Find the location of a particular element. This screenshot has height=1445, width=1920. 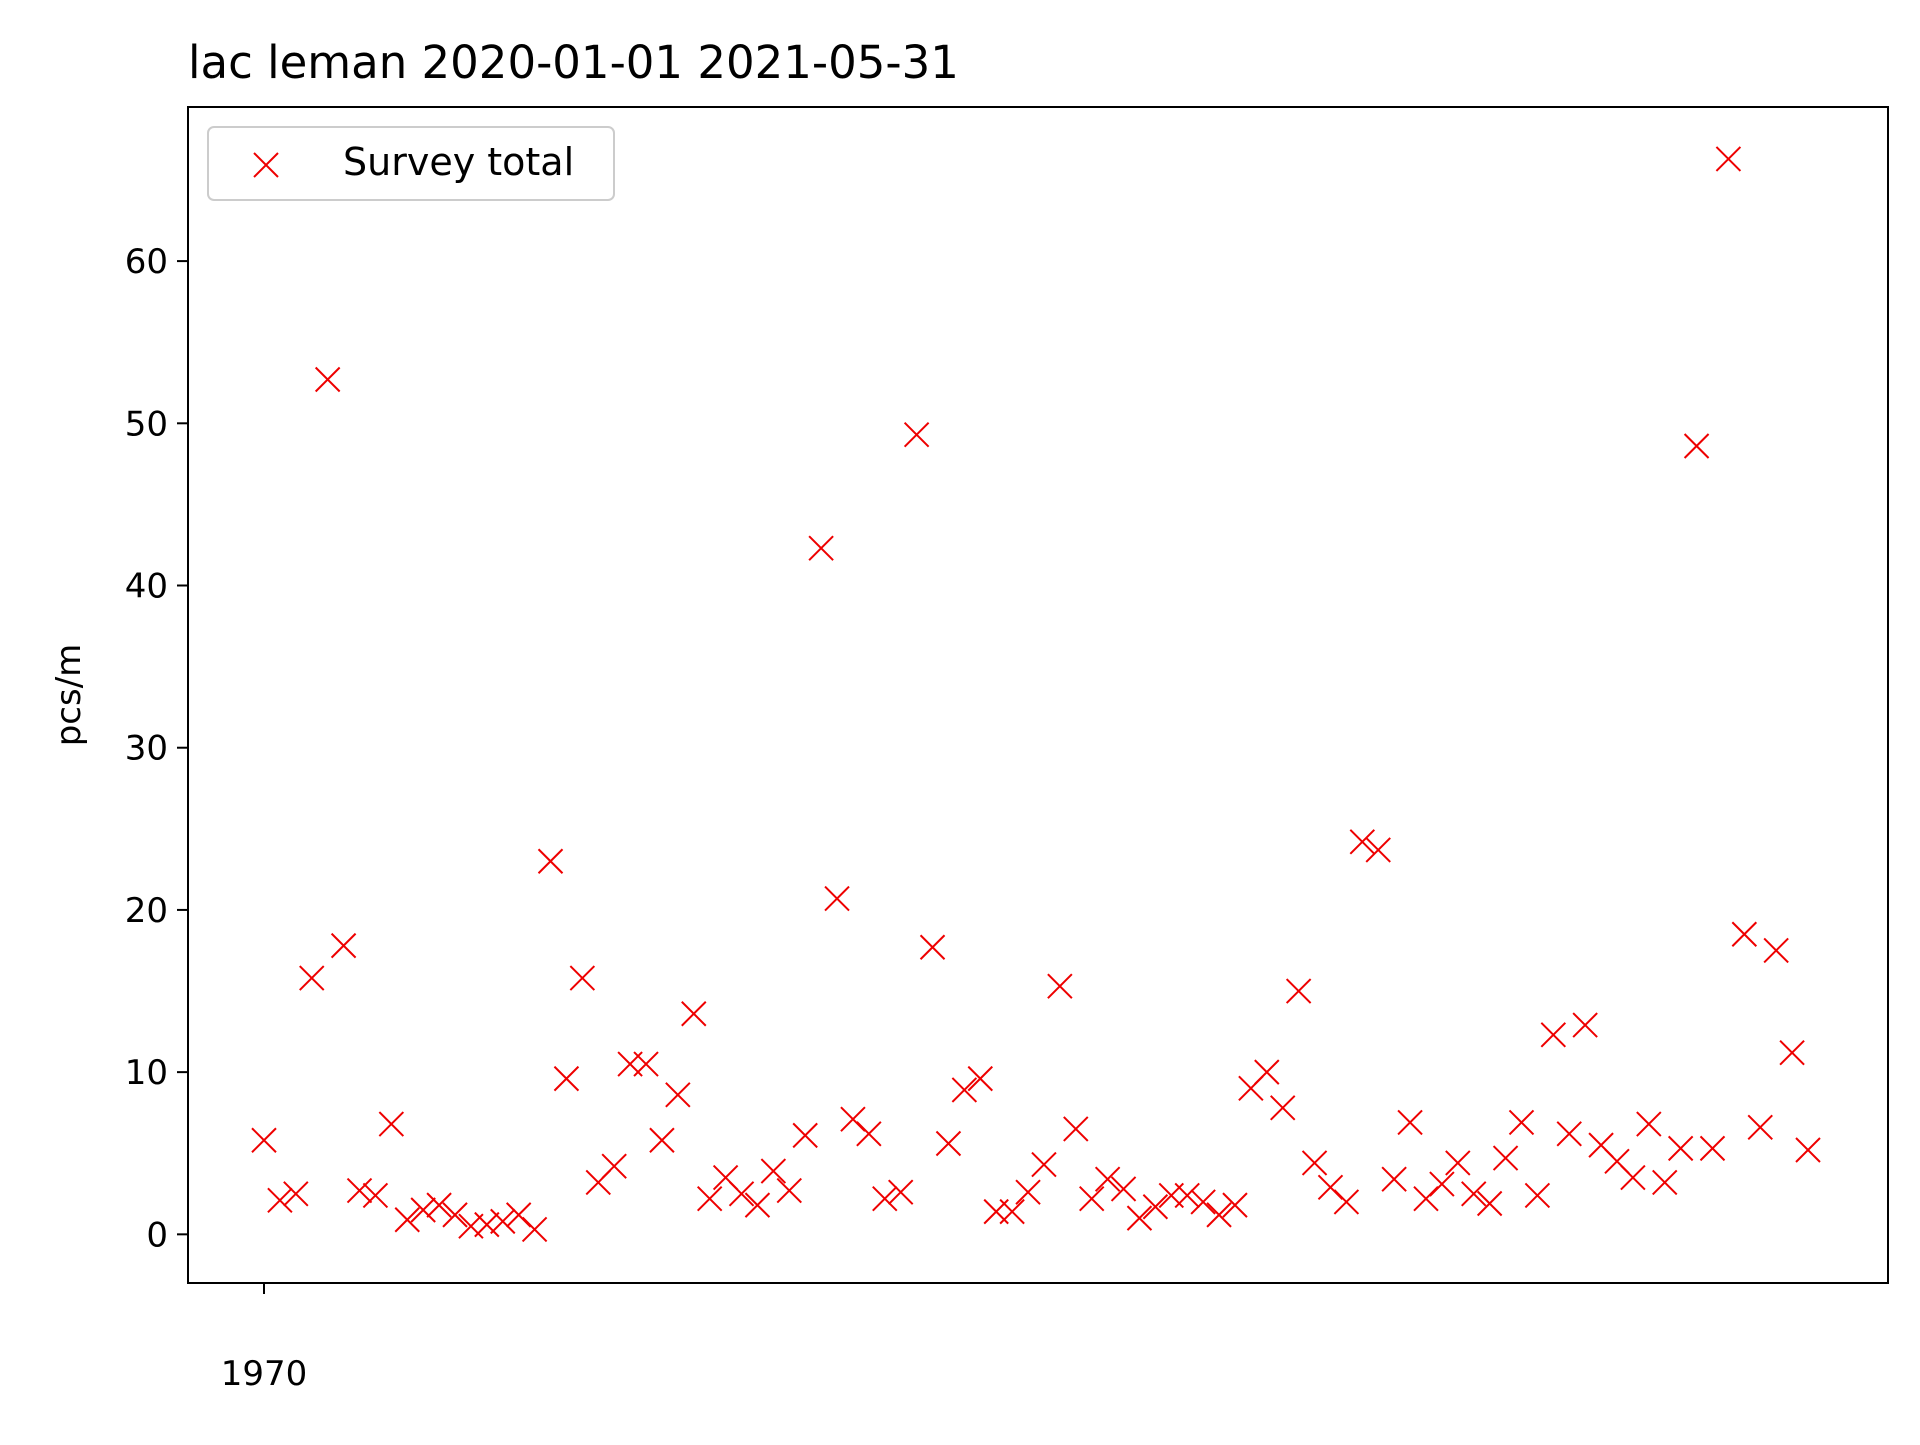

y-tick-label: 50 is located at coordinates (146, 424).